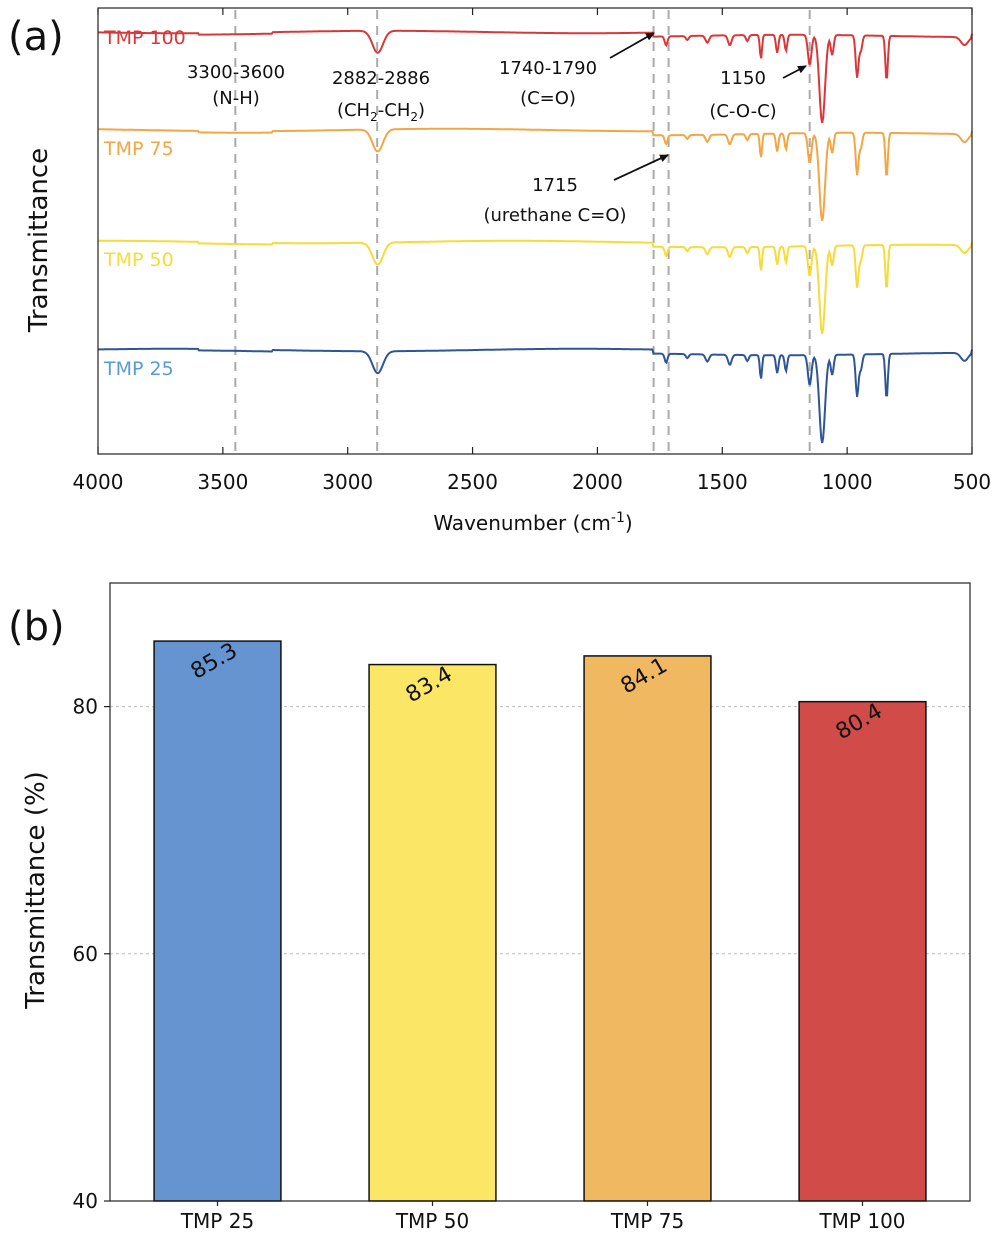 The height and width of the screenshot is (1233, 997). Describe the element at coordinates (217, 1221) in the screenshot. I see `x-category-label: TMP 25` at that location.